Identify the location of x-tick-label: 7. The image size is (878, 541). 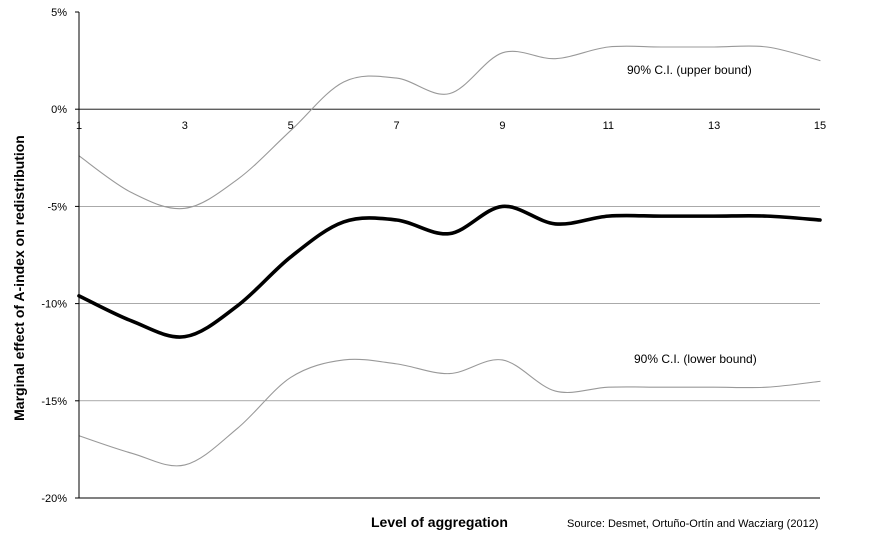
(397, 126).